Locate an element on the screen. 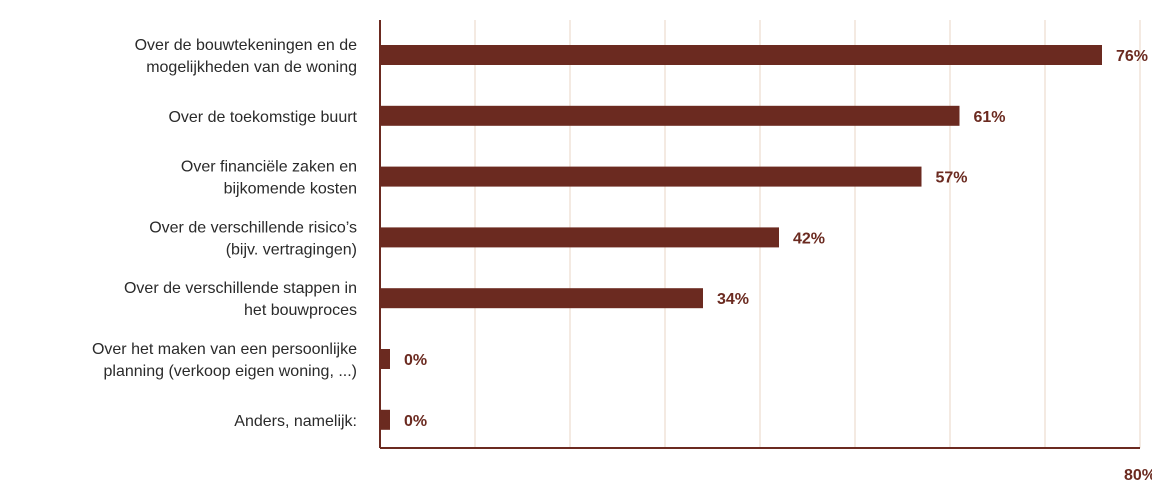  value-label: 34% is located at coordinates (733, 299).